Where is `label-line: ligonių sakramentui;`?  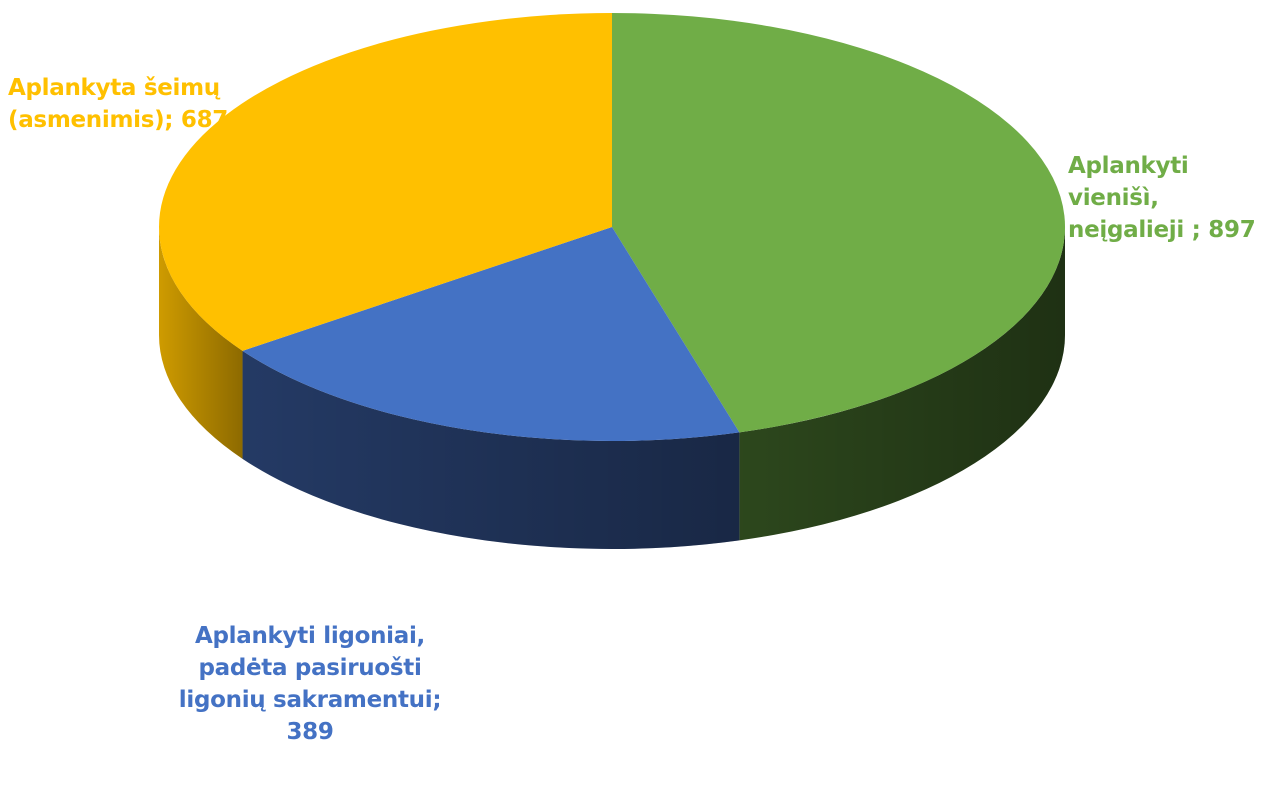
label-line: ligonių sakramentui; is located at coordinates (310, 700).